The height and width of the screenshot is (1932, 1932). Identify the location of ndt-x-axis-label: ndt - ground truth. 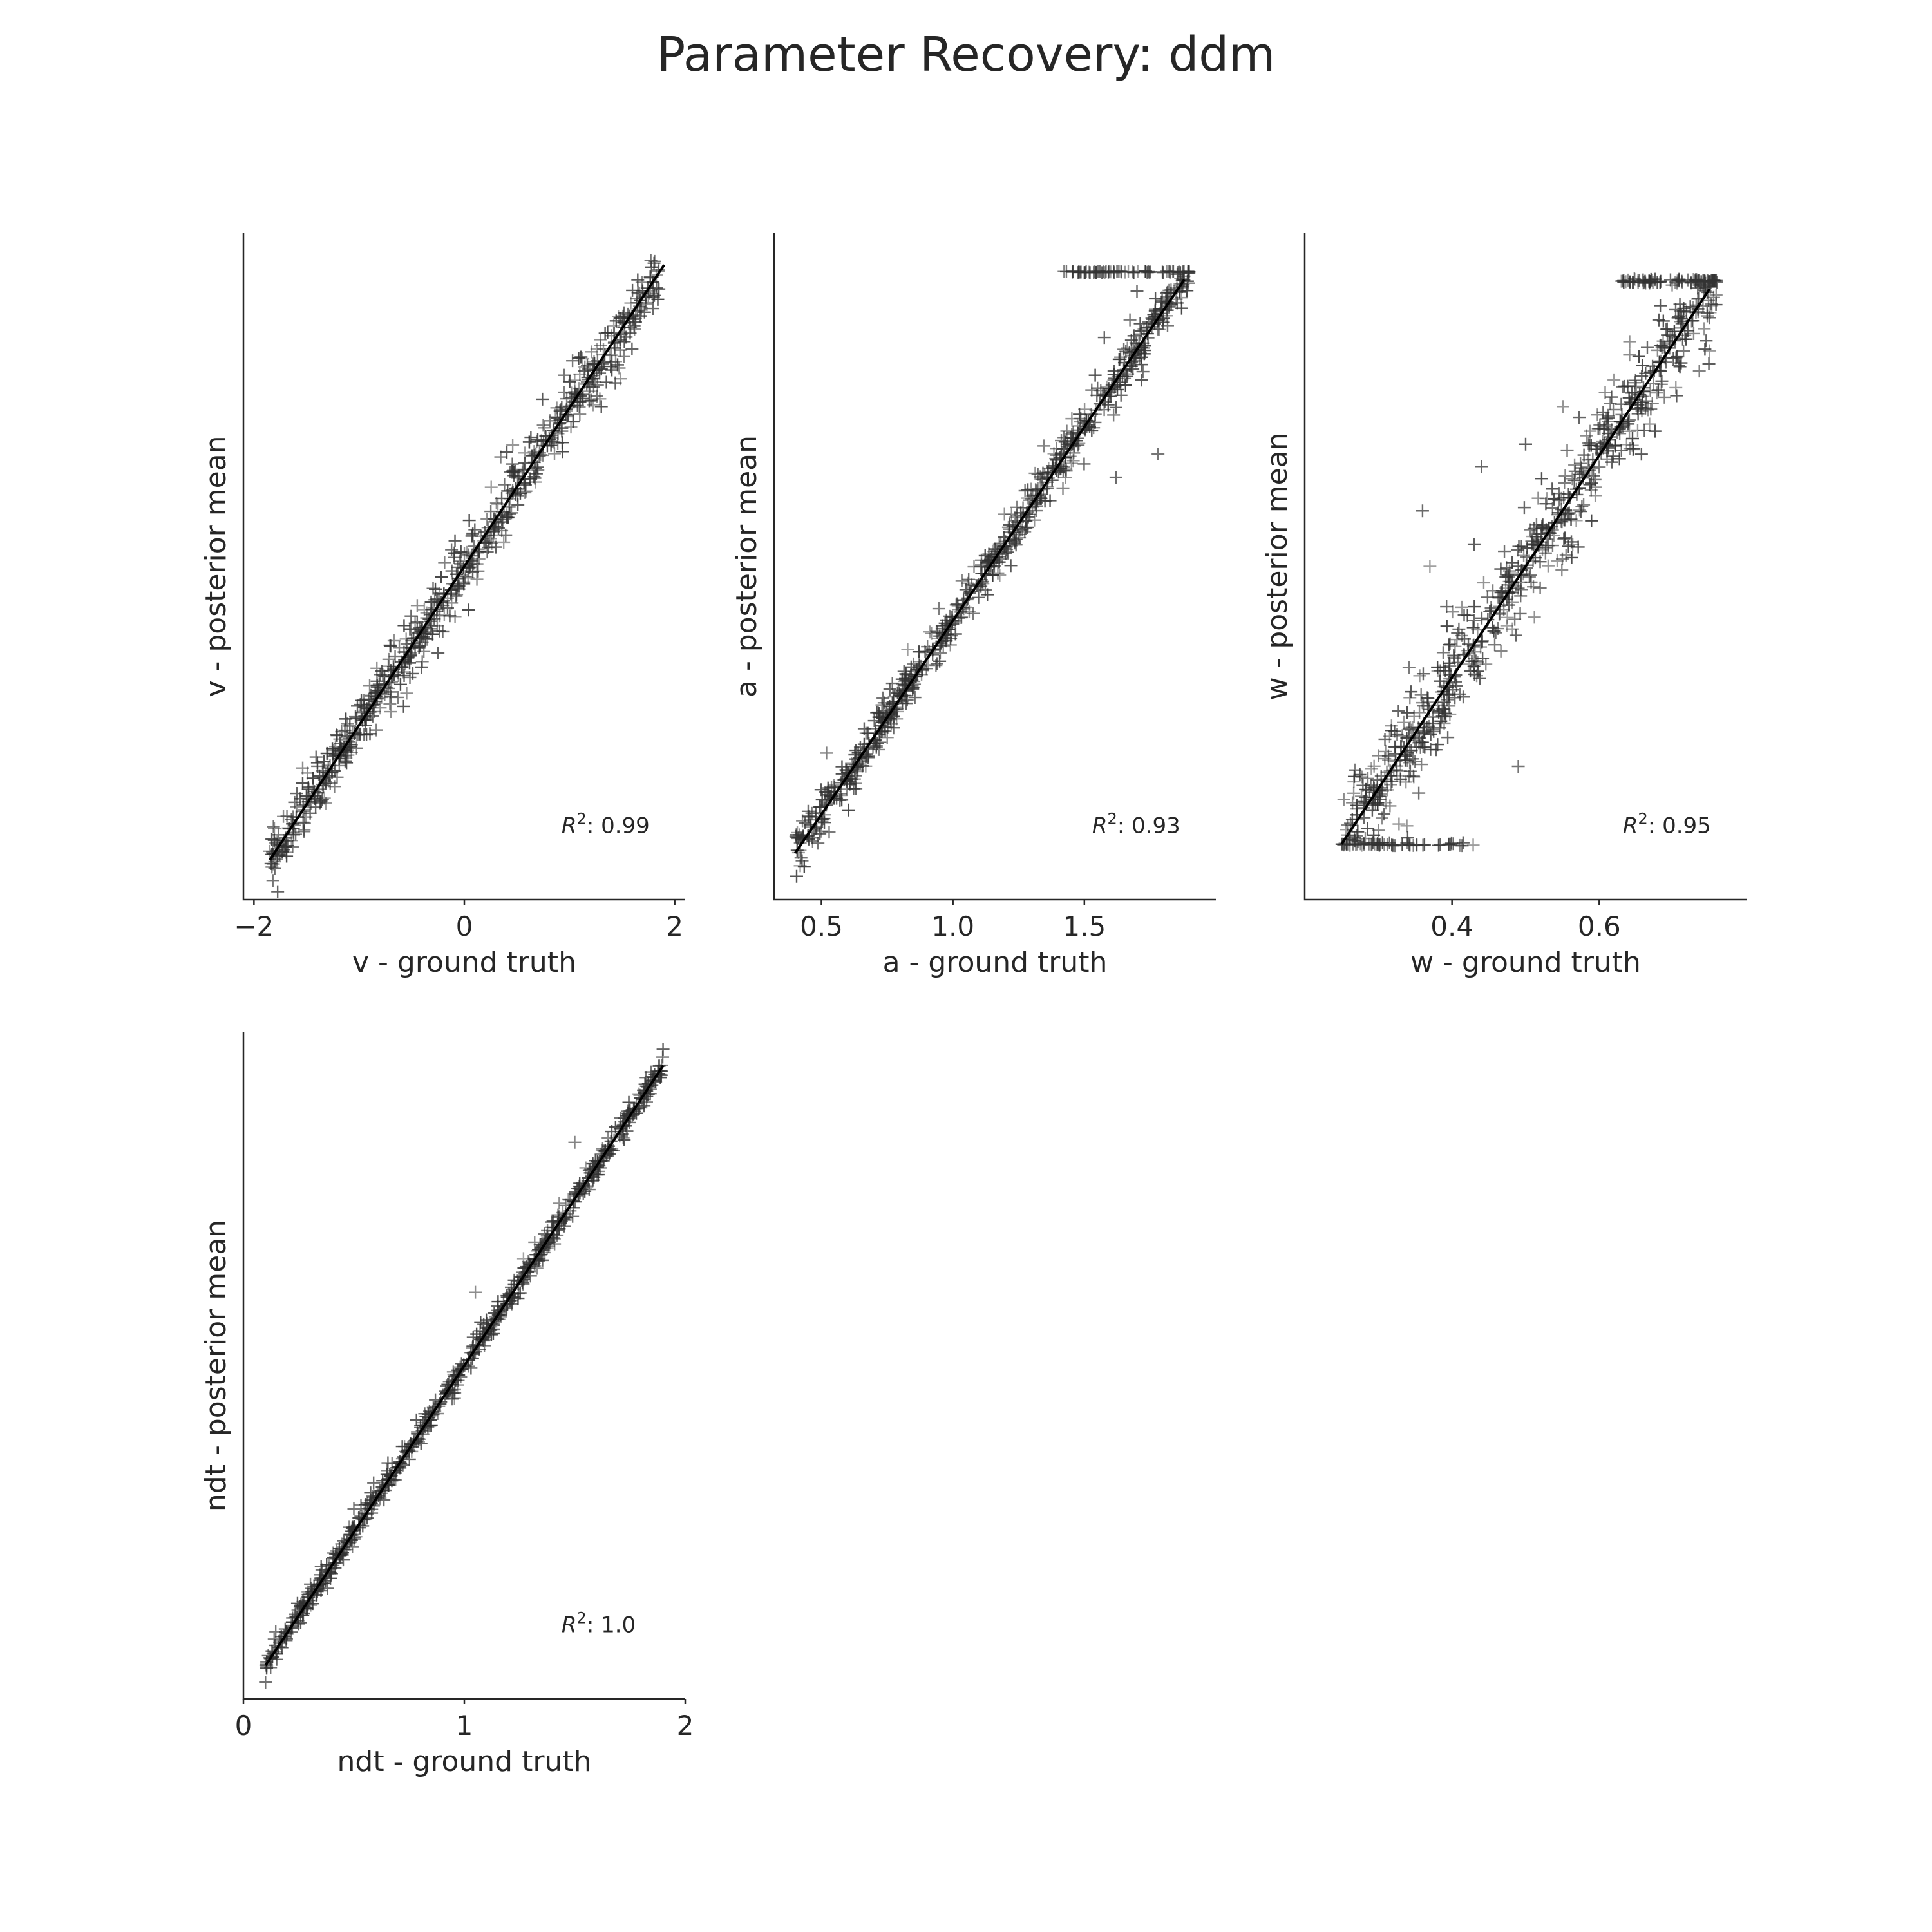
(464, 1762).